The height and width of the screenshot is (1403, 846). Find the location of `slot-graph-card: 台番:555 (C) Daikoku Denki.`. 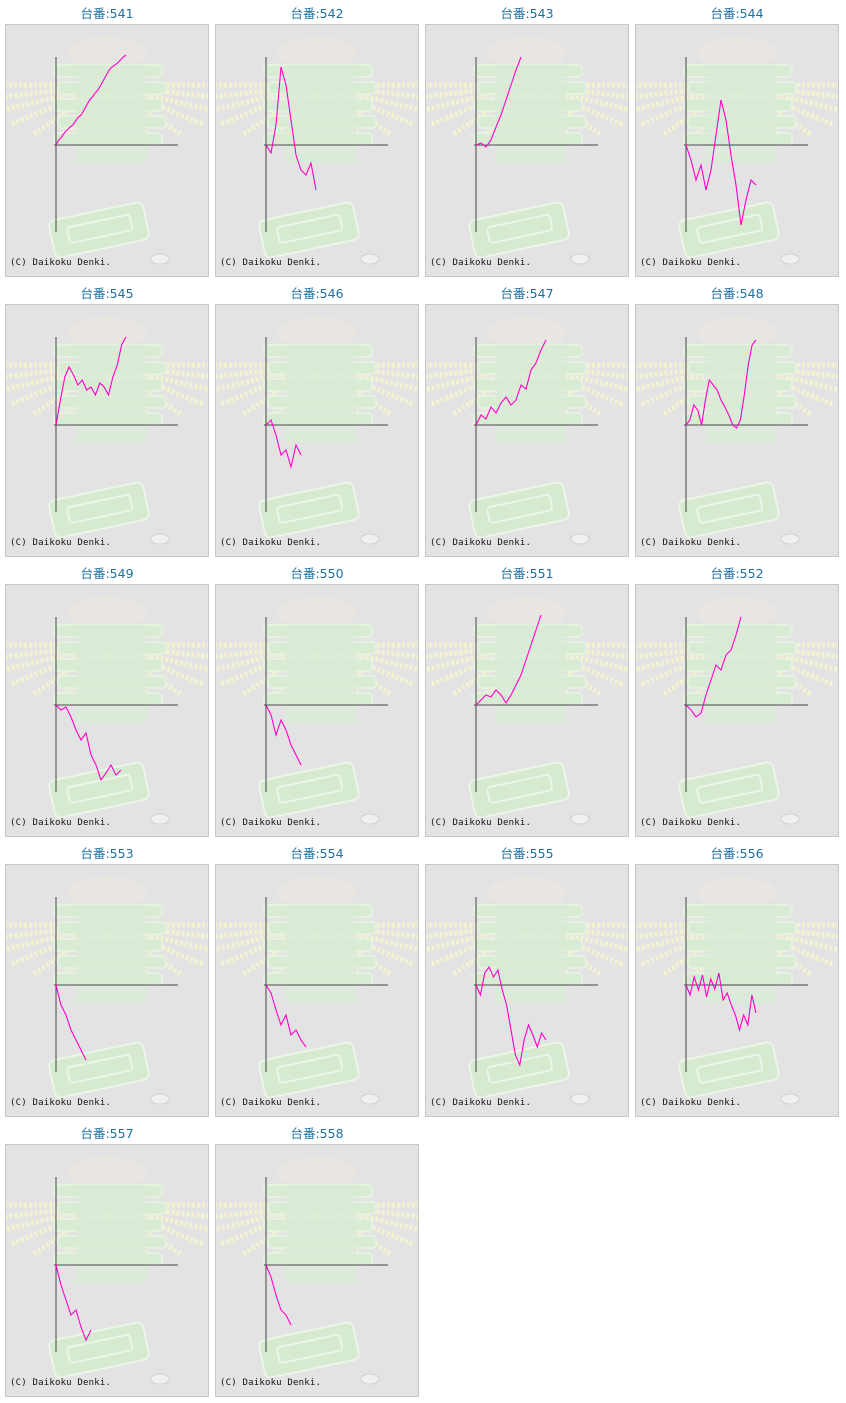

slot-graph-card: 台番:555 (C) Daikoku Denki. is located at coordinates (527, 981).